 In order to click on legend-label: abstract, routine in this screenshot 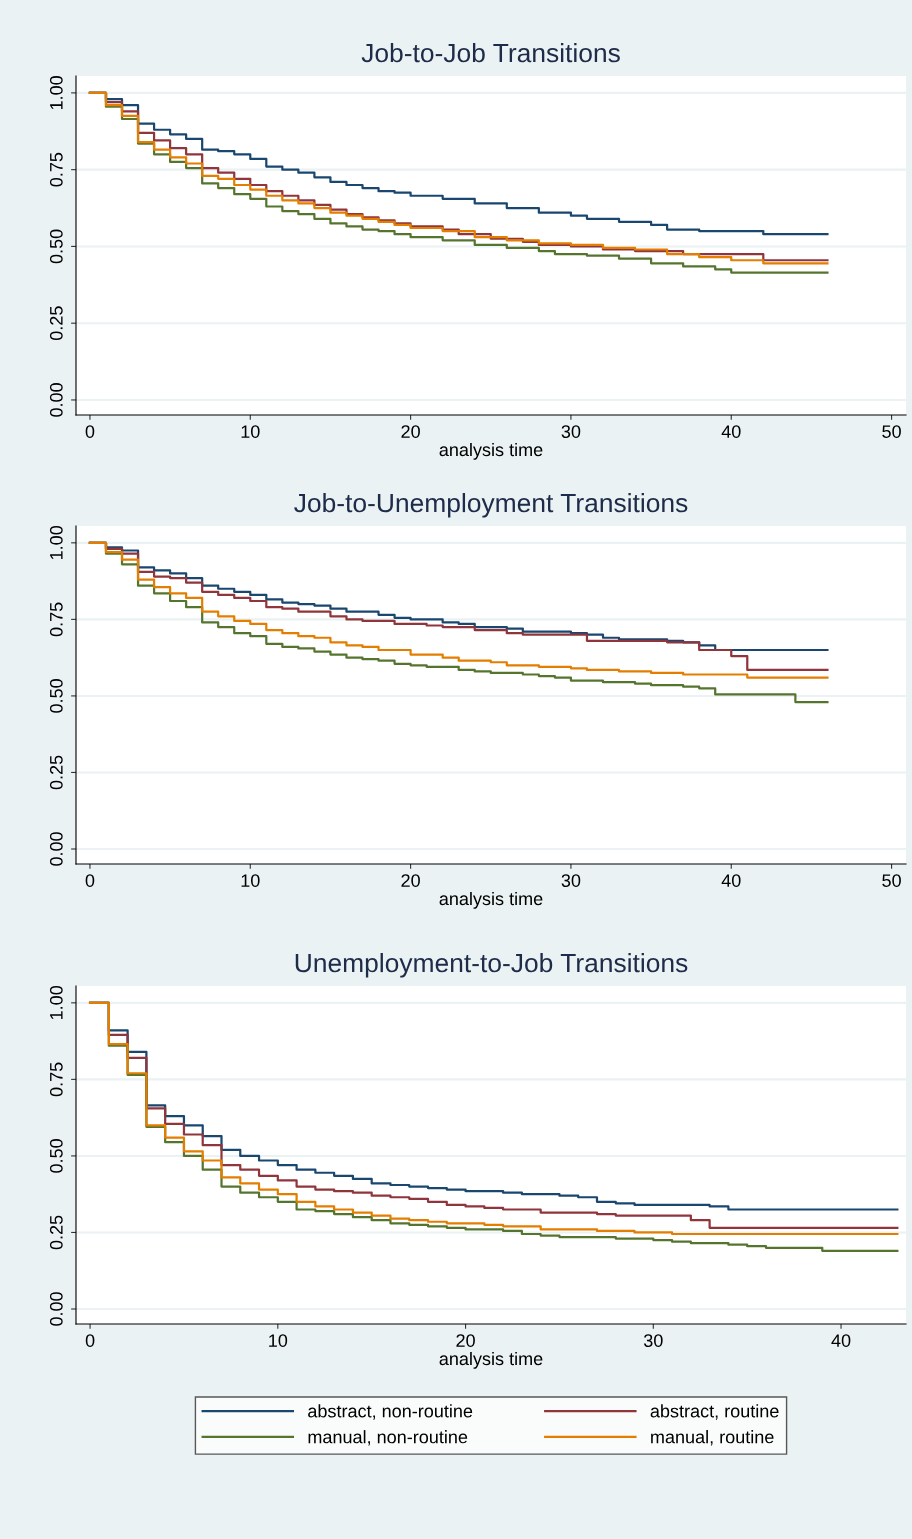, I will do `click(714, 1412)`.